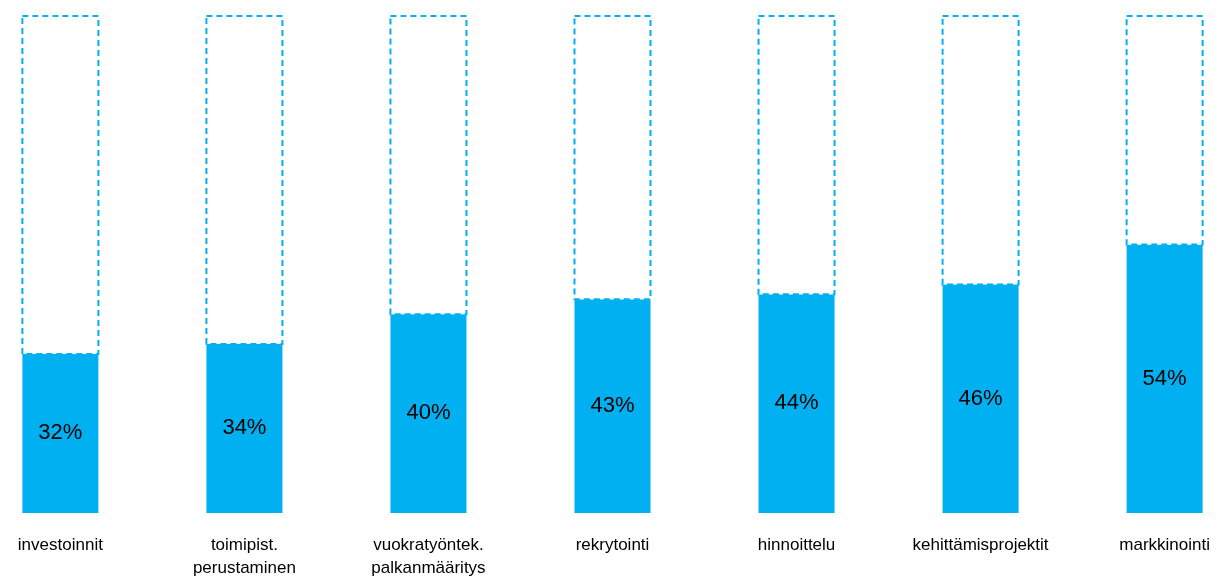  Describe the element at coordinates (428, 556) in the screenshot. I see `x-tick-label: vuokratyöntek. palkanmääritys` at that location.